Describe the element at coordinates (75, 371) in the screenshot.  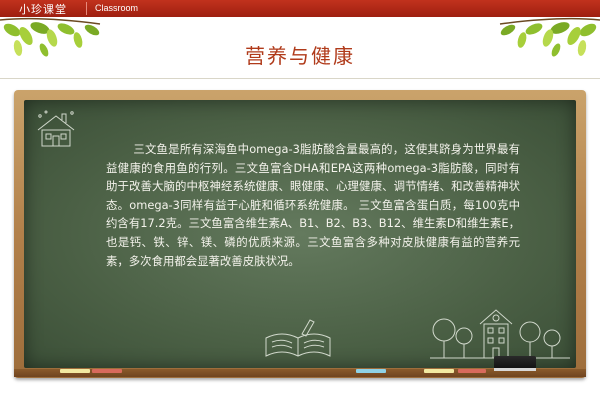
I see `chalk-yellow` at that location.